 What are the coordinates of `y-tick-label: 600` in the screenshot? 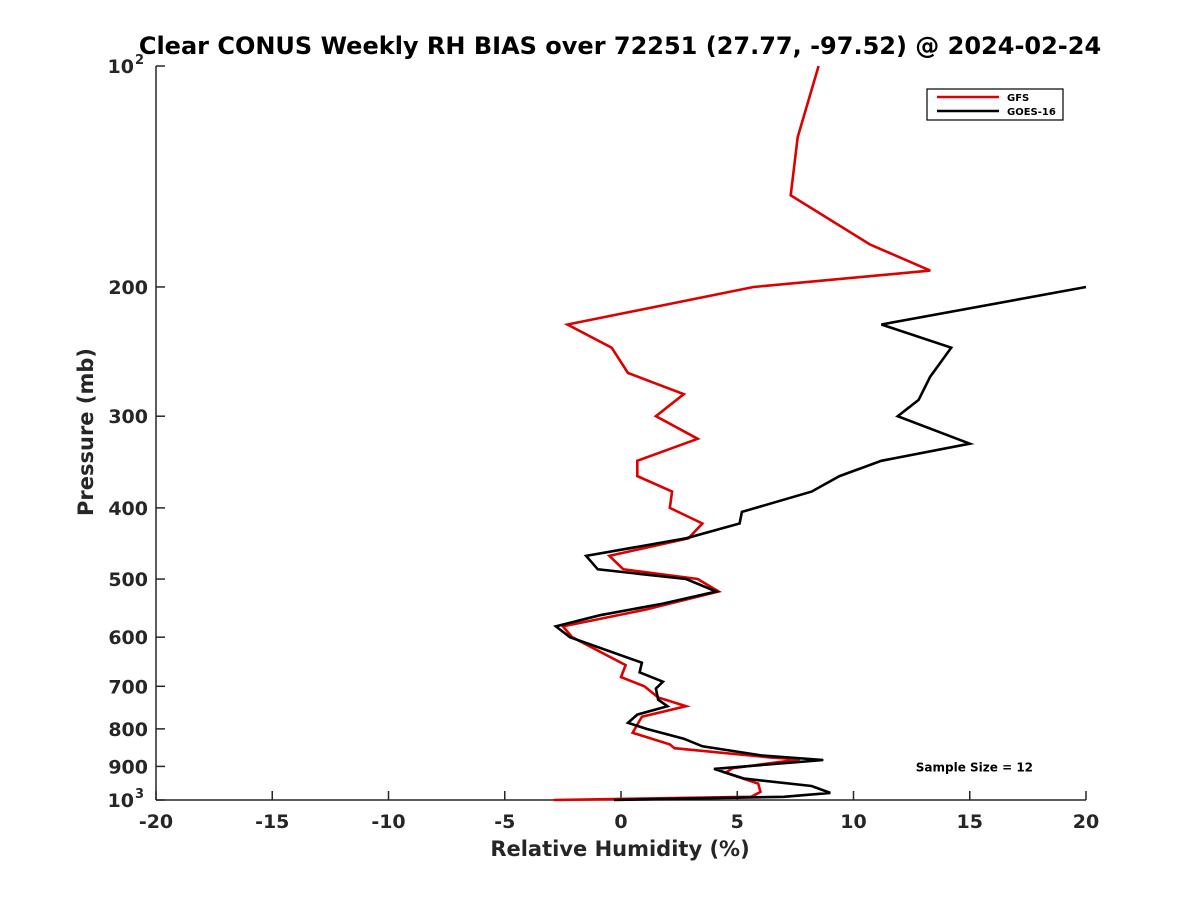 It's located at (128, 638).